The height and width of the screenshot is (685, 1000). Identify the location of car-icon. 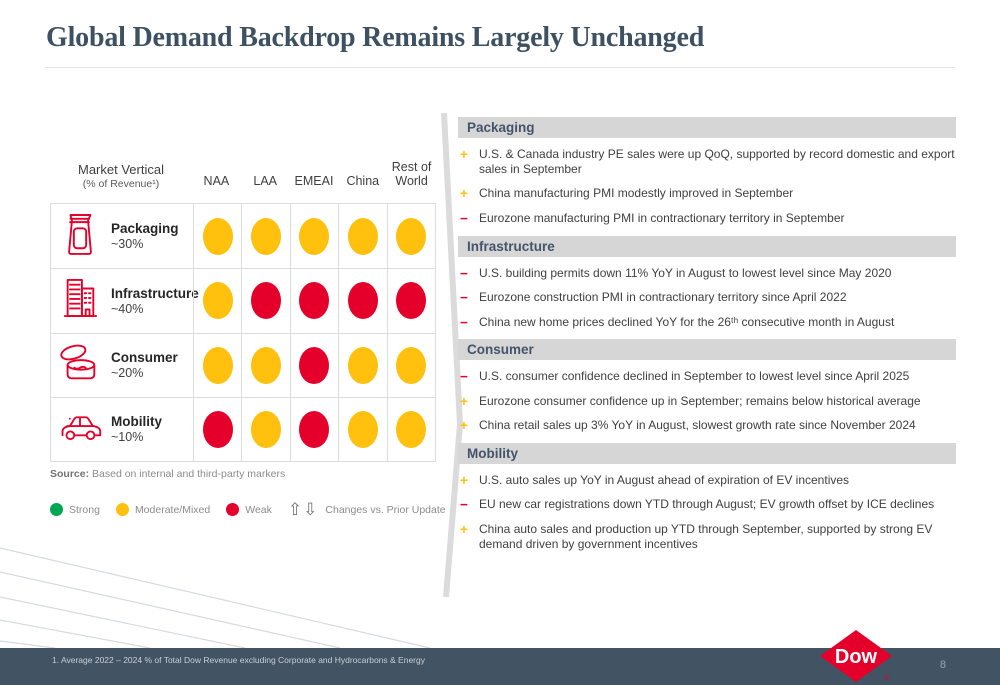
(80, 429).